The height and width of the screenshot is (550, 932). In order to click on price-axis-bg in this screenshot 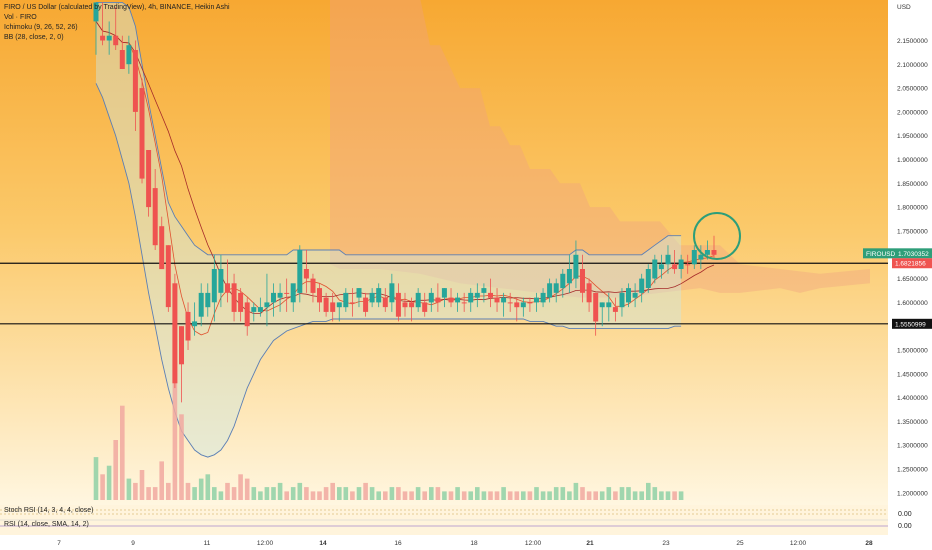, I will do `click(910, 275)`.